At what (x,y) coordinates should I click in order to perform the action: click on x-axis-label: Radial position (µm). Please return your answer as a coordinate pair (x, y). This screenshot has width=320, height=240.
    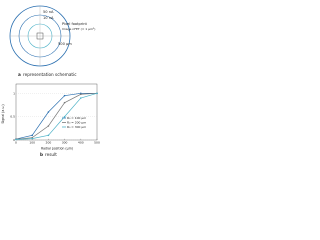
    Looking at the image, I should click on (57, 149).